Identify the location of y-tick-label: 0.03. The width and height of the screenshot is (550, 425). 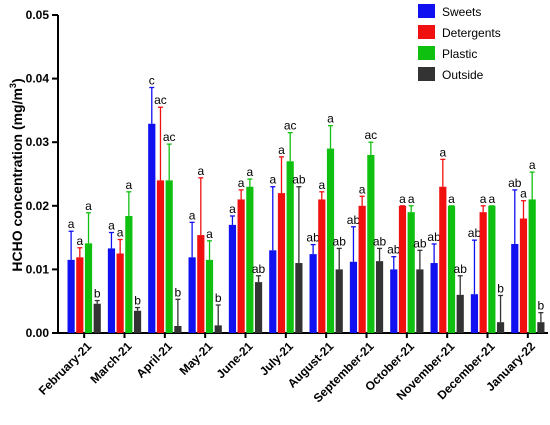
(38, 142).